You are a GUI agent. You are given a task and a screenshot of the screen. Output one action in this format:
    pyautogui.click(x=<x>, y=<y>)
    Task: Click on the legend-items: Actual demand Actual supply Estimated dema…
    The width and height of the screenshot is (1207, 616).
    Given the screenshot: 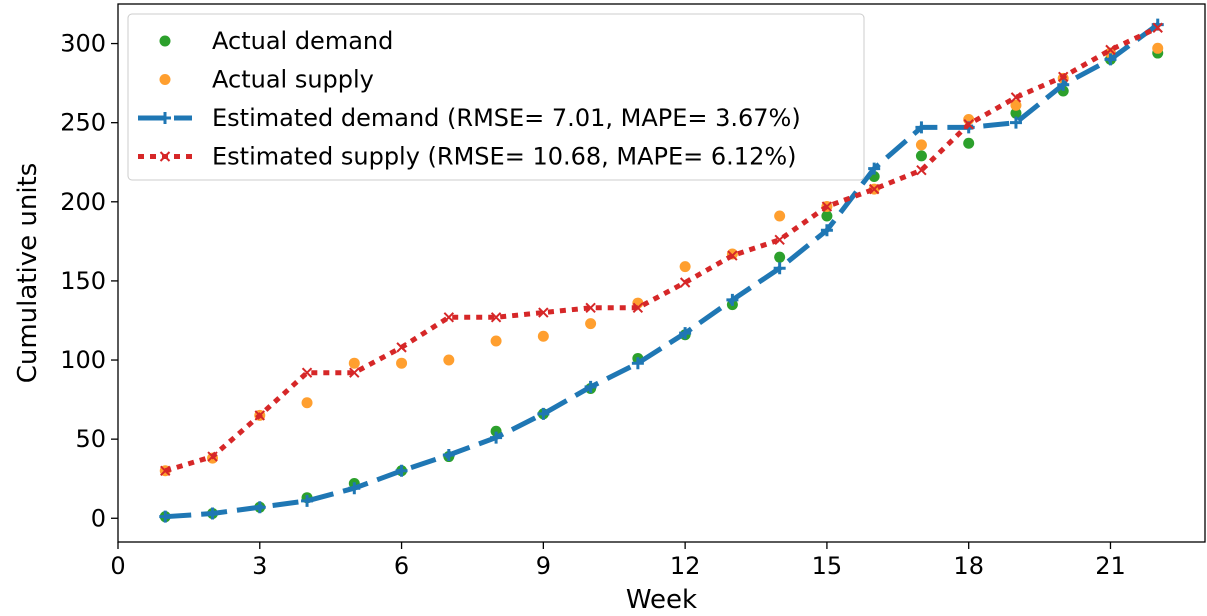 What is the action you would take?
    pyautogui.click(x=469, y=99)
    